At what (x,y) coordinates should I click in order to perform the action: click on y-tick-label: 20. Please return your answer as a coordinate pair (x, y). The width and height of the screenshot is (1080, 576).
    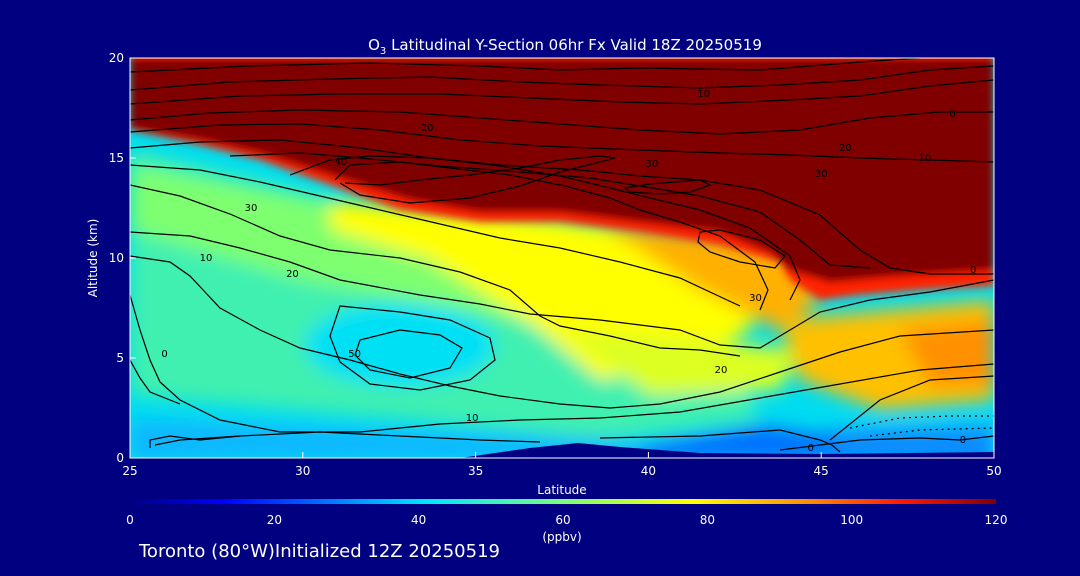
    Looking at the image, I should click on (116, 58).